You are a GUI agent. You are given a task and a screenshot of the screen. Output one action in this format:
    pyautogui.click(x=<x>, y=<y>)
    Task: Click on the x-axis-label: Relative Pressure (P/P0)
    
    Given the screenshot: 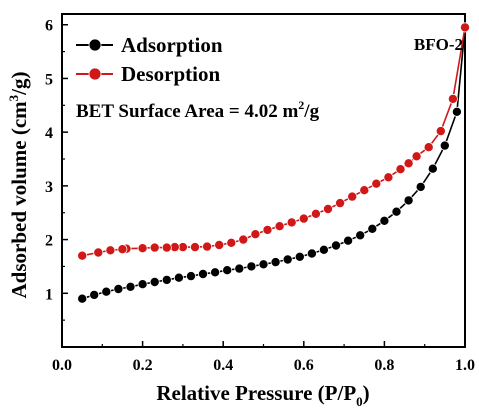 What is the action you would take?
    pyautogui.click(x=262, y=395)
    